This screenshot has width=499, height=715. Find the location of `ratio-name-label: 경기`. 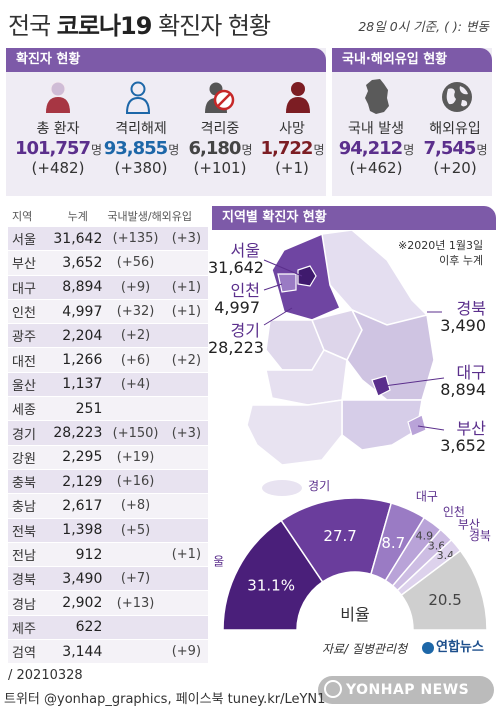

ratio-name-label: 경기 is located at coordinates (319, 486).